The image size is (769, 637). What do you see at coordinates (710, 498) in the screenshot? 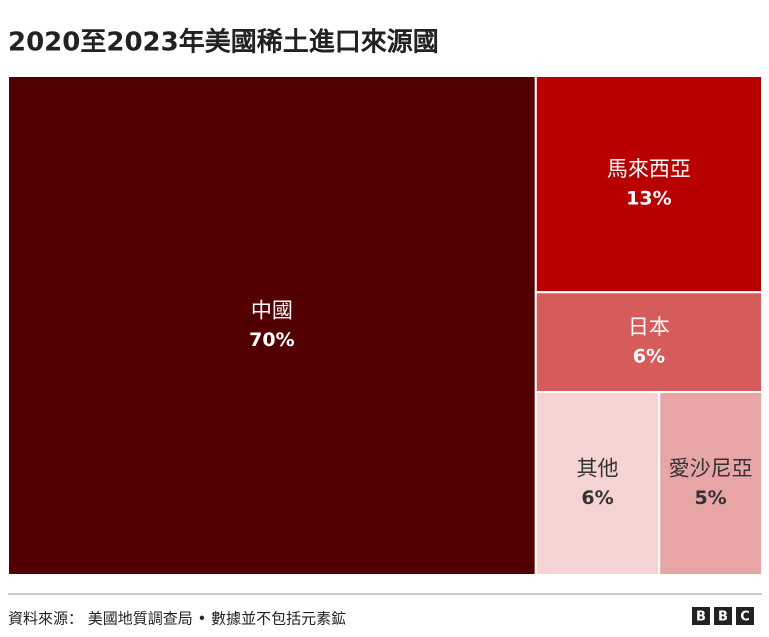
I see `value-label: 5%` at bounding box center [710, 498].